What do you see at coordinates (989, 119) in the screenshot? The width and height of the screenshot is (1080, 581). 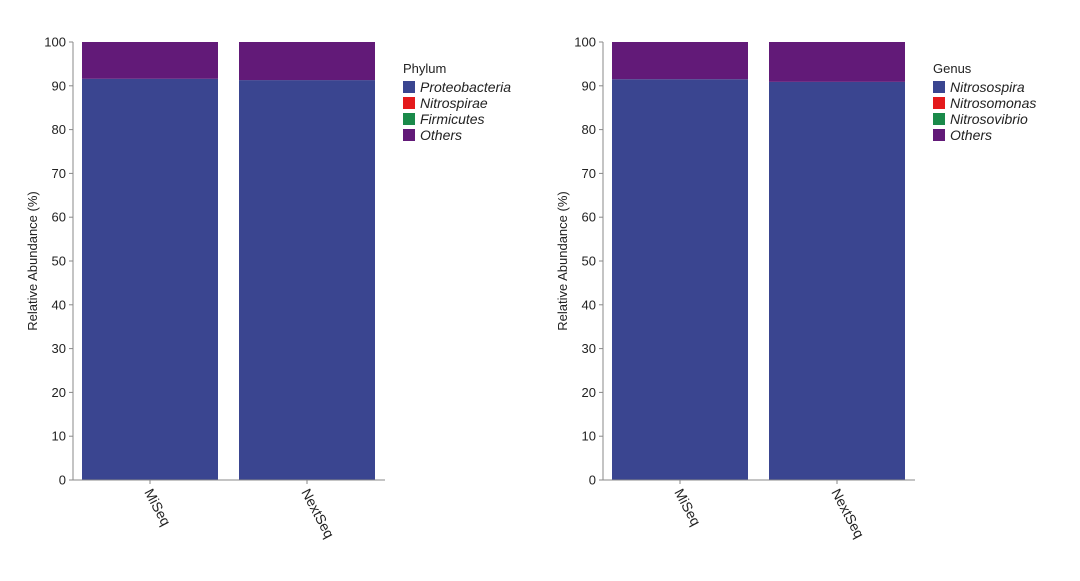 I see `legend-label: Nitrosovibrio` at bounding box center [989, 119].